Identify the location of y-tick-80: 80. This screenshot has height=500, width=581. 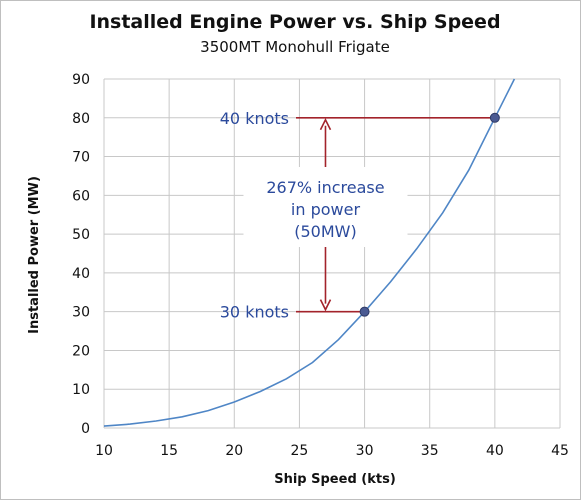
(81, 119).